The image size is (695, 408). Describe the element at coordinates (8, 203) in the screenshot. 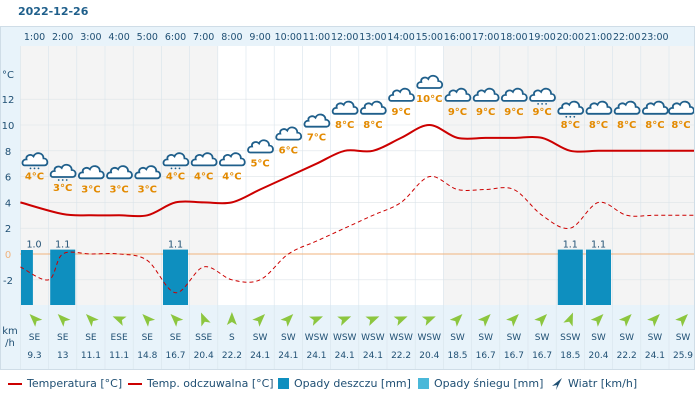

I see `y-tick-label: 4` at that location.